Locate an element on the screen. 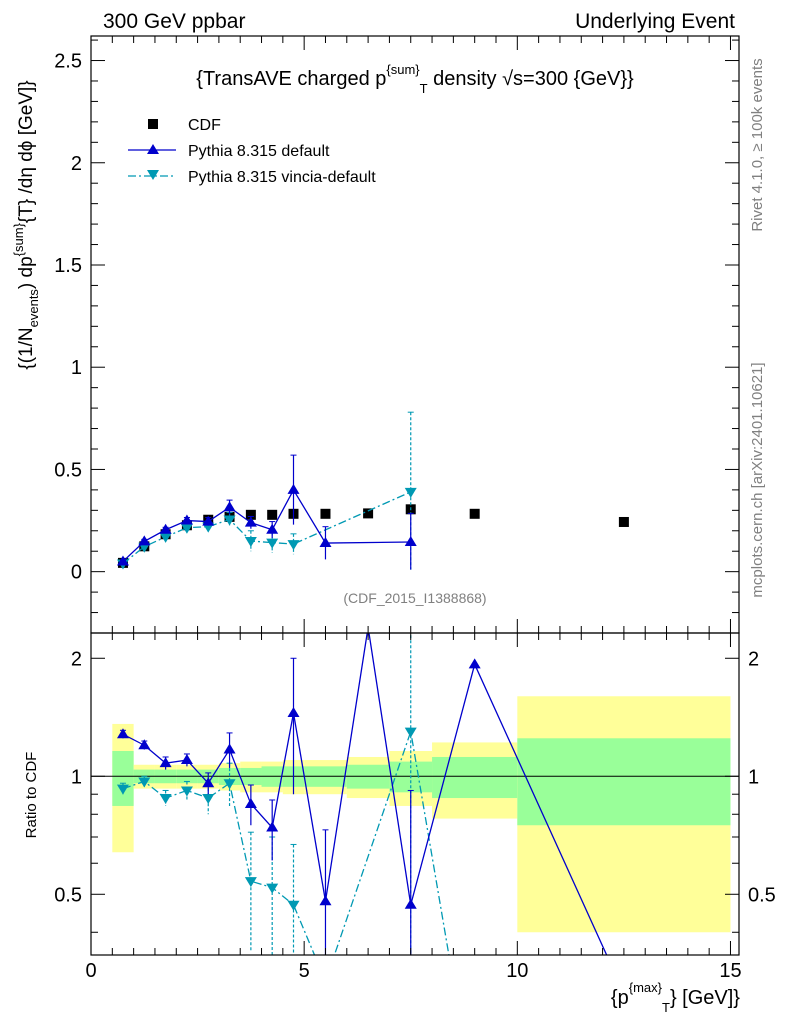  x-tick-label: 10 is located at coordinates (517, 971).